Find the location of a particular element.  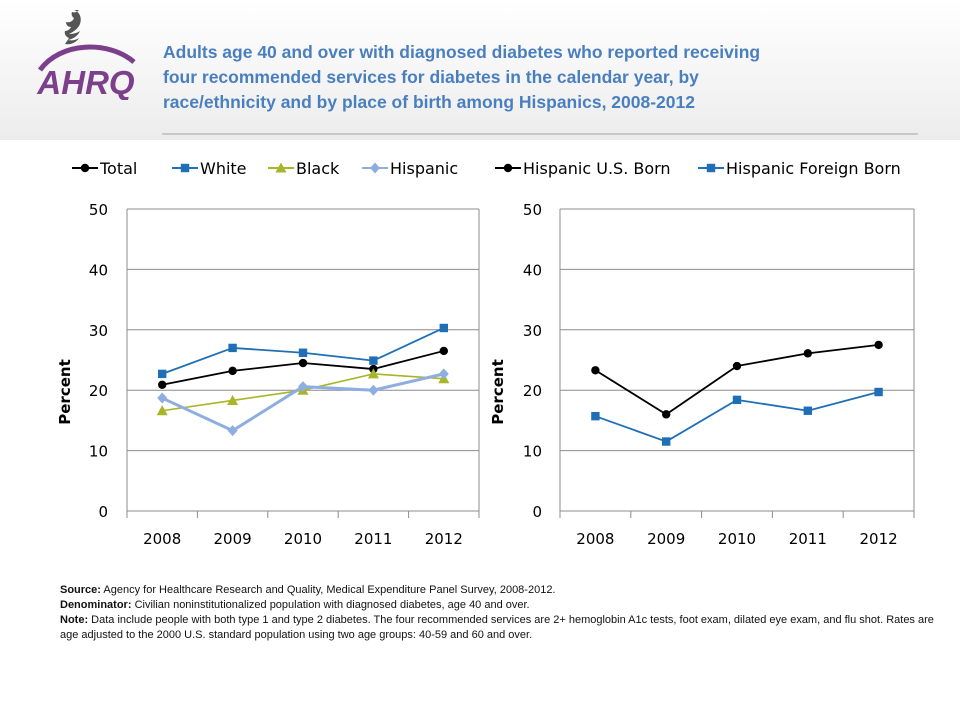

legend-label: White is located at coordinates (223, 168).